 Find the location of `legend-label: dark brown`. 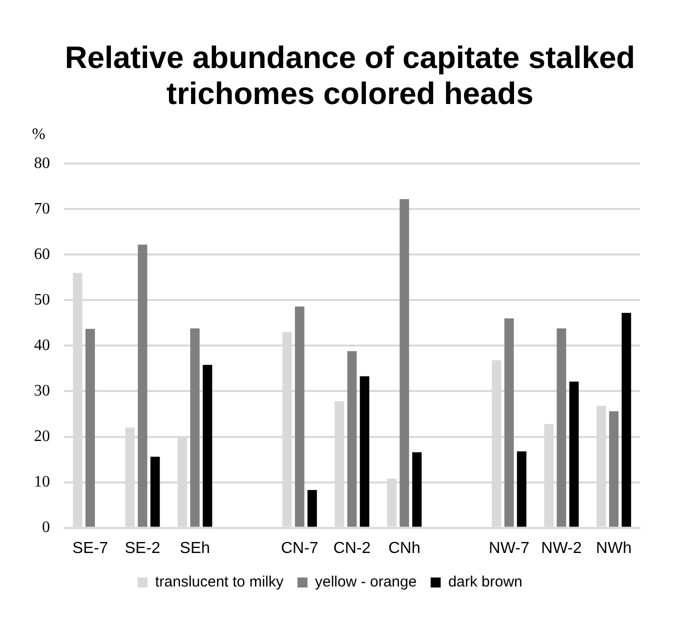

legend-label: dark brown is located at coordinates (485, 582).